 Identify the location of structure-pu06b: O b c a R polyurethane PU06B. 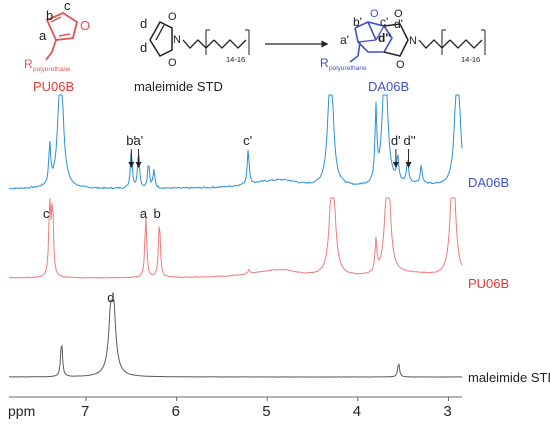
(57, 47).